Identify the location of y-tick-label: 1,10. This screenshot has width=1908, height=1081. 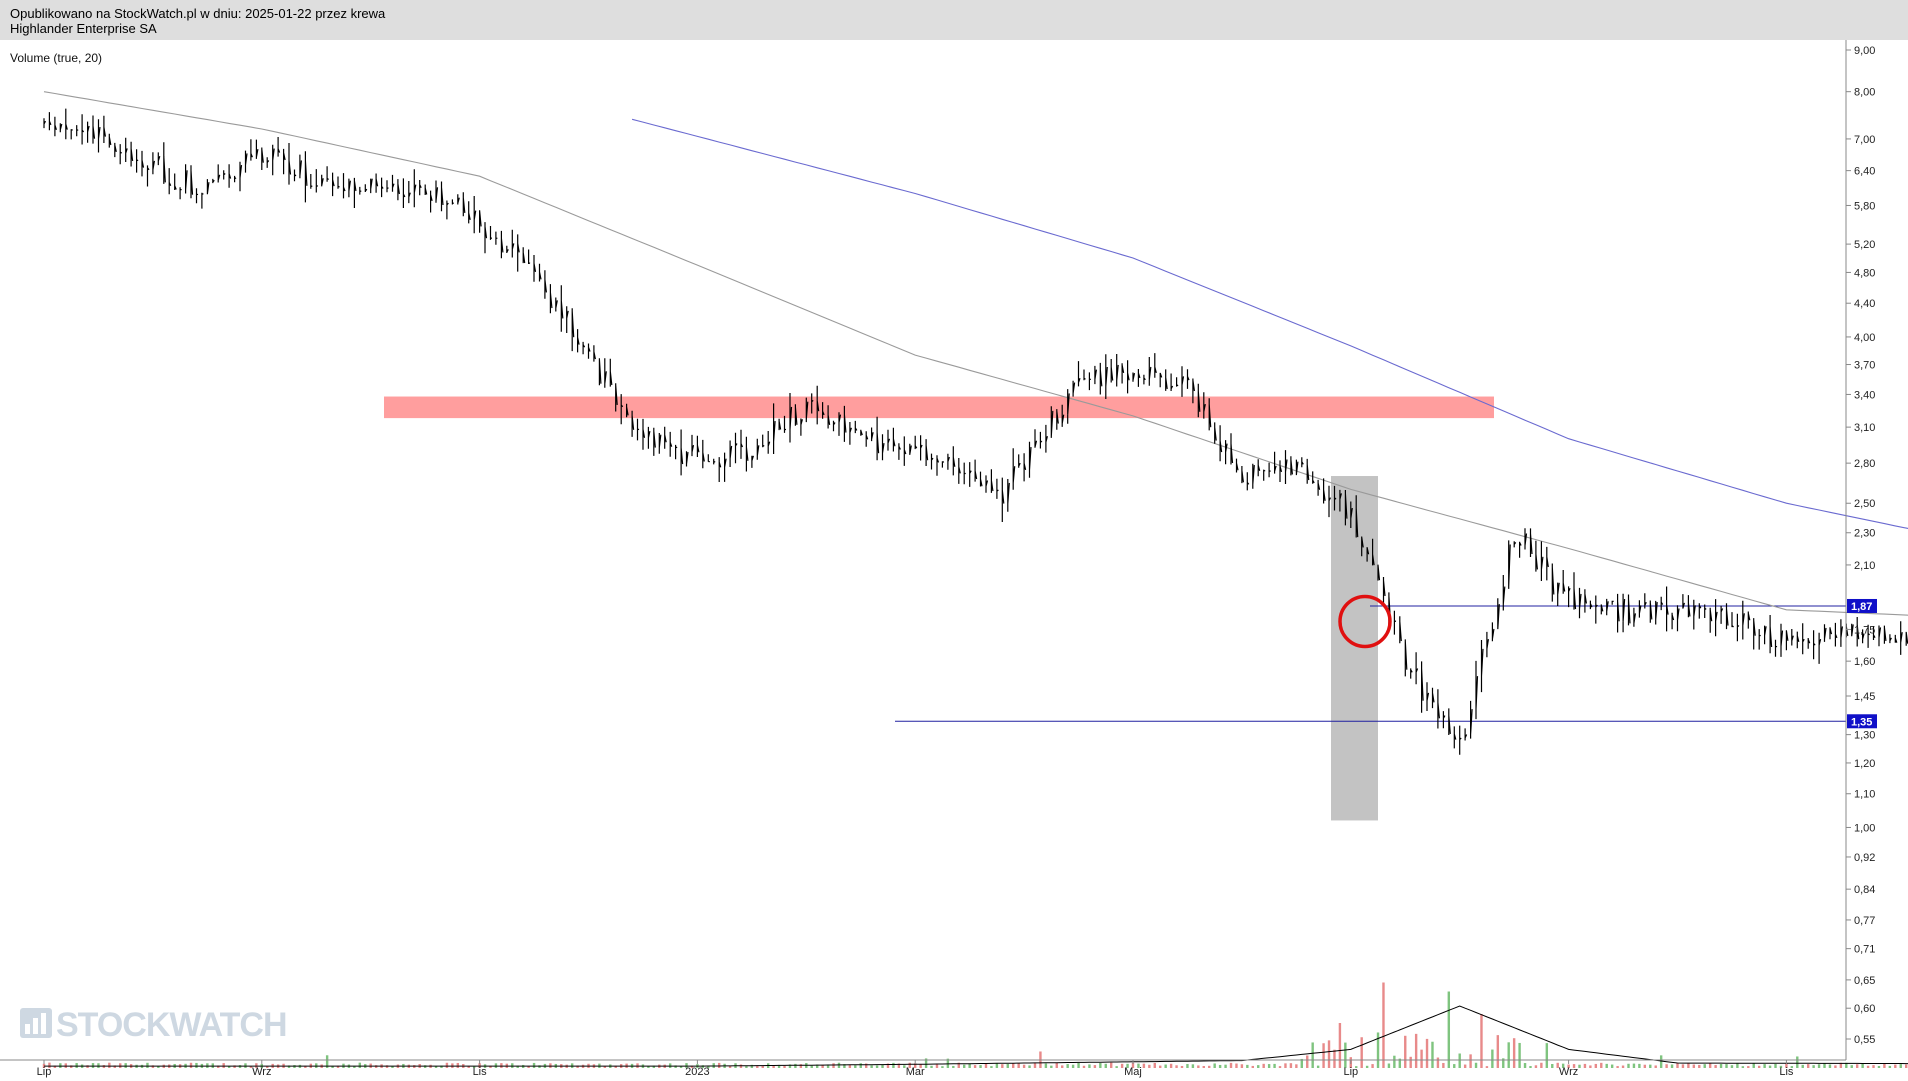
(1864, 795).